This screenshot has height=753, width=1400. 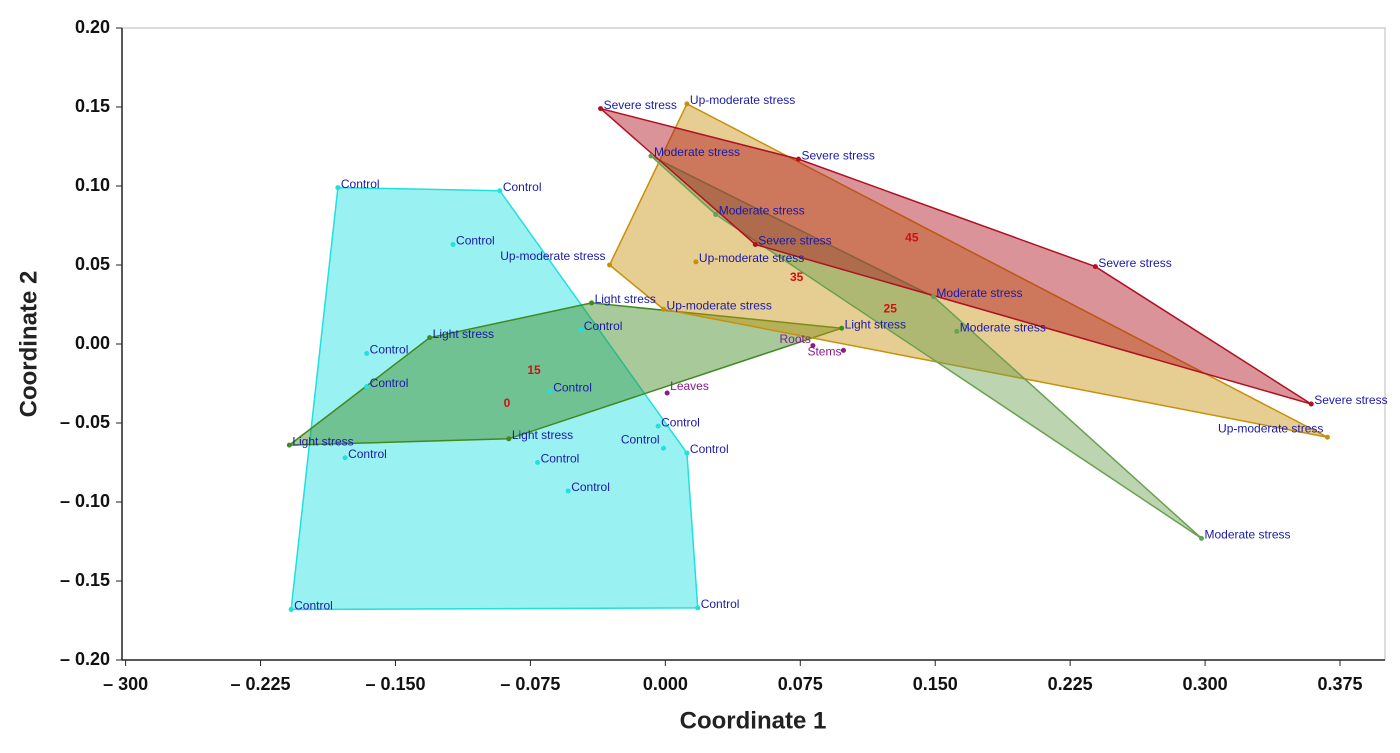 What do you see at coordinates (28, 344) in the screenshot?
I see `y-axis-label: Coordinate 2` at bounding box center [28, 344].